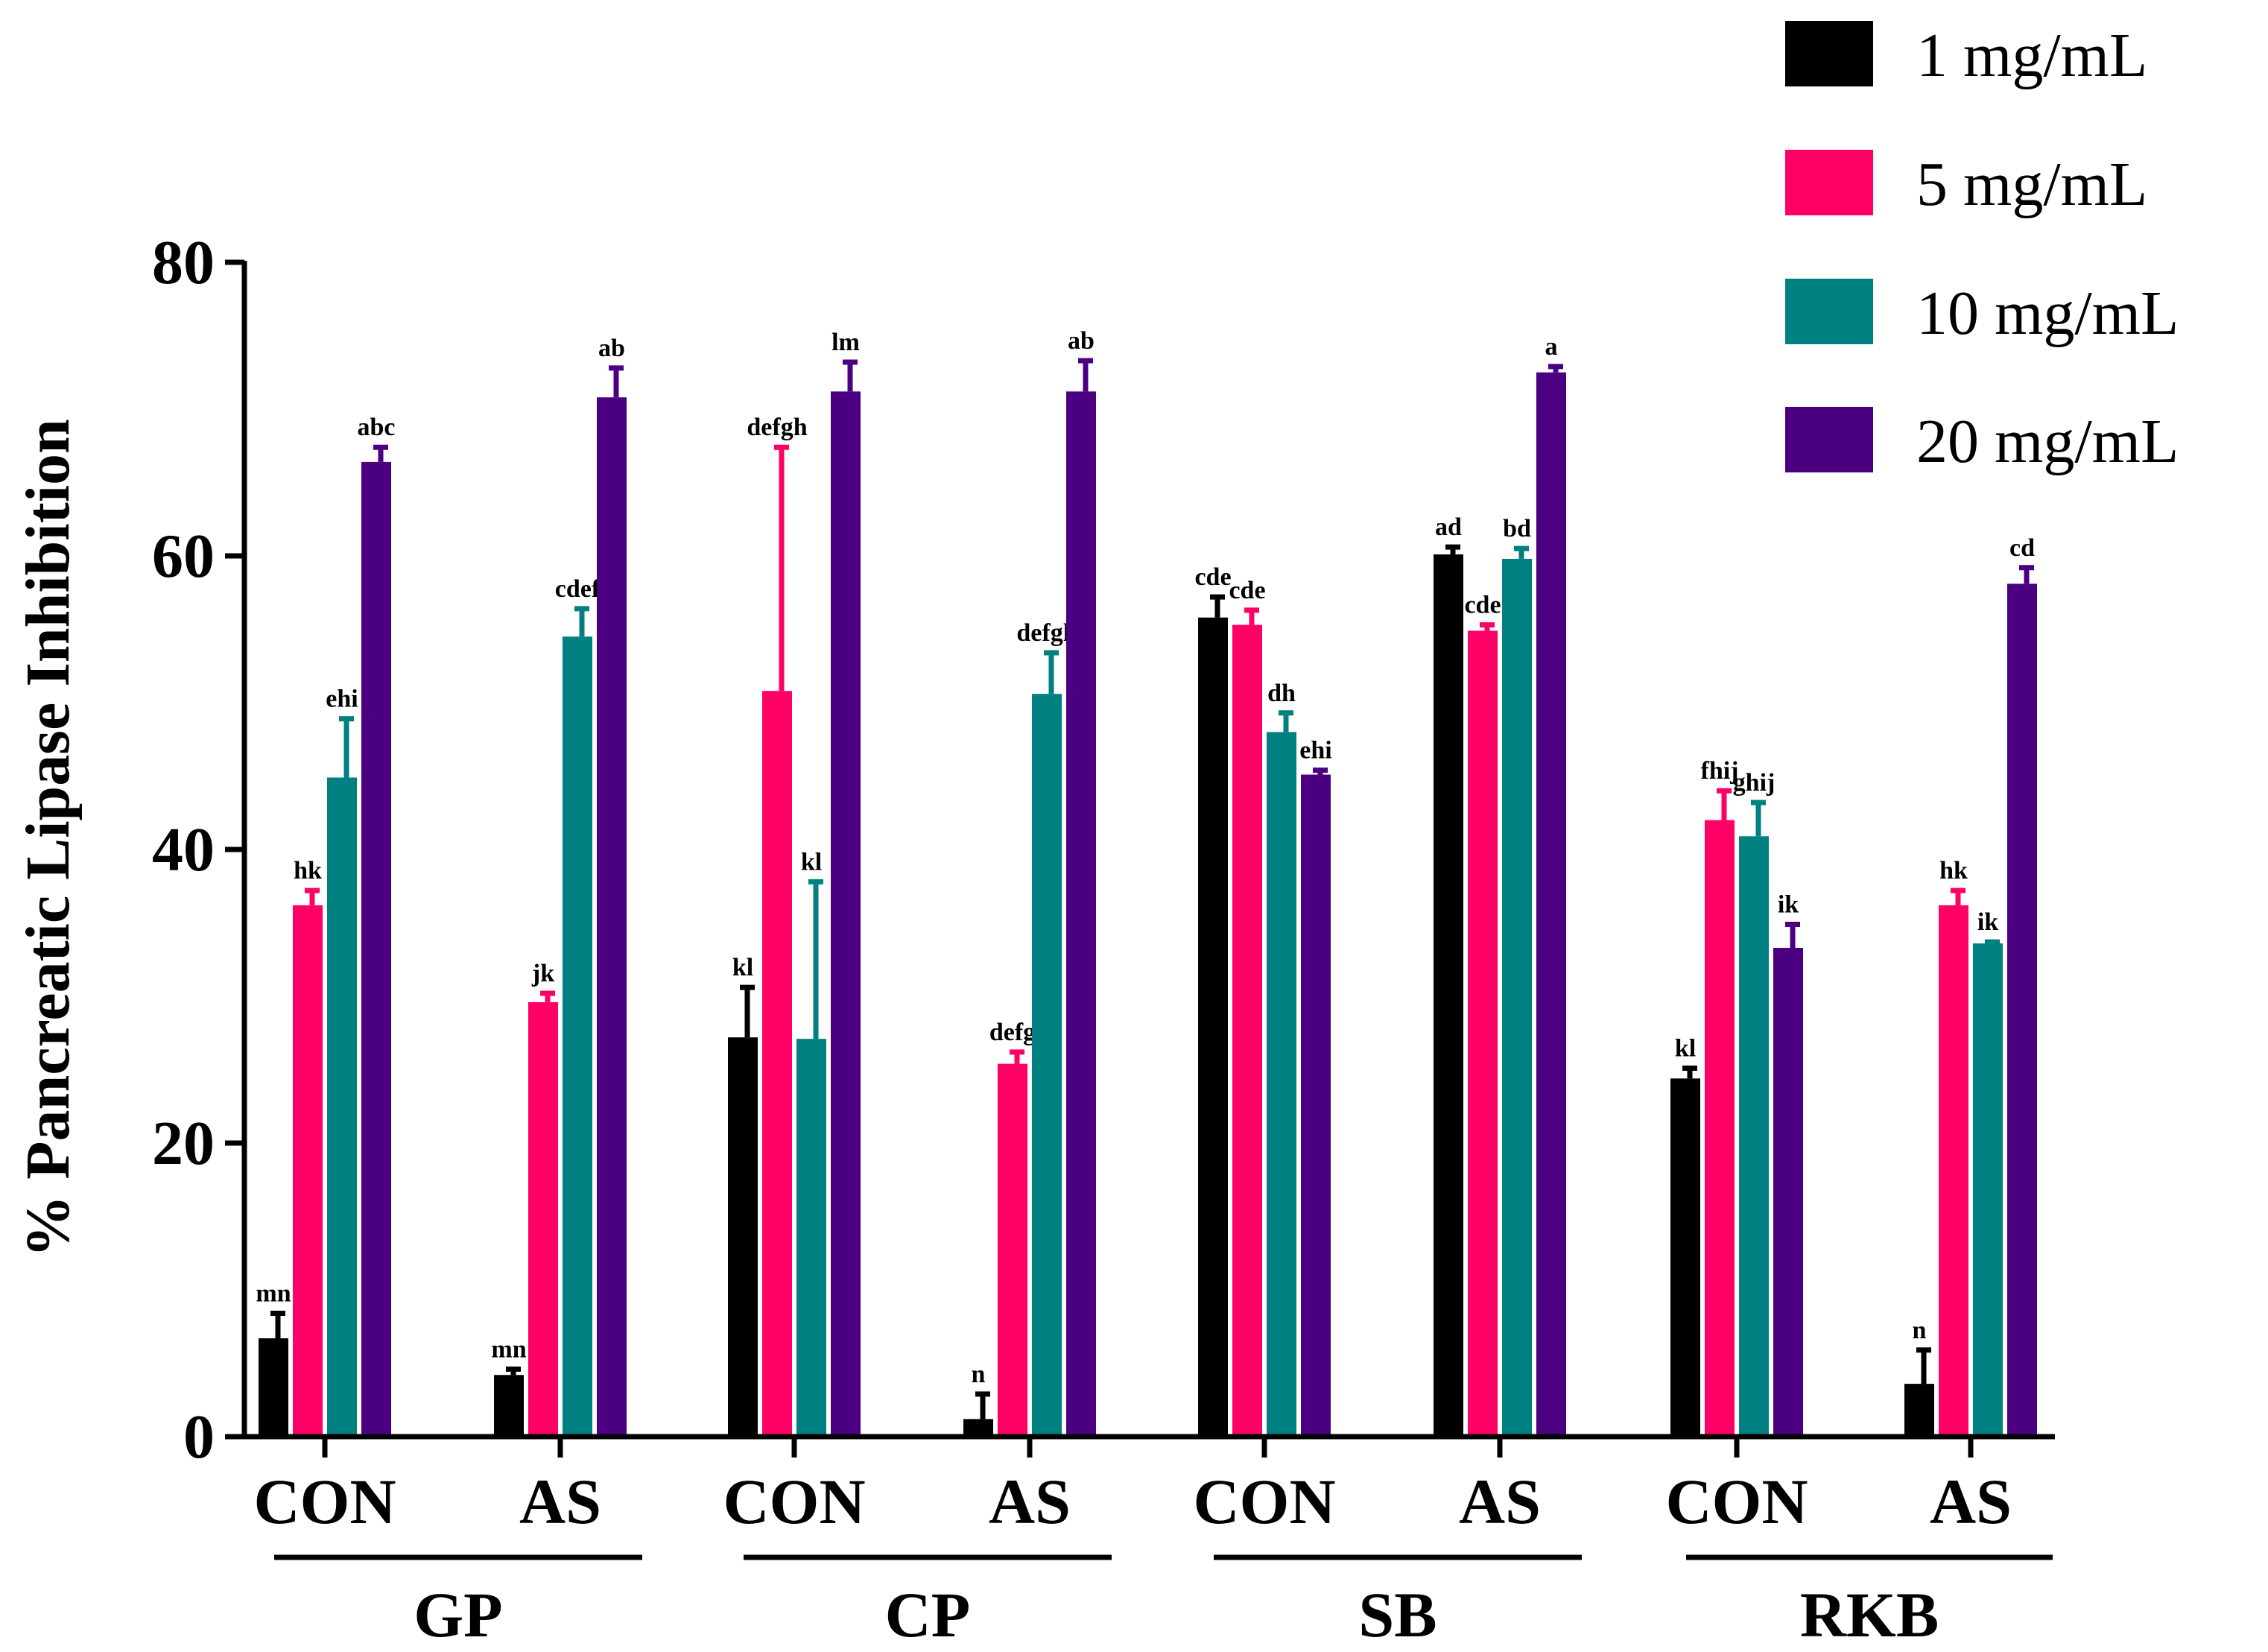 This screenshot has width=2268, height=1652. I want to click on legend-label: 20 mg/mL, so click(2047, 441).